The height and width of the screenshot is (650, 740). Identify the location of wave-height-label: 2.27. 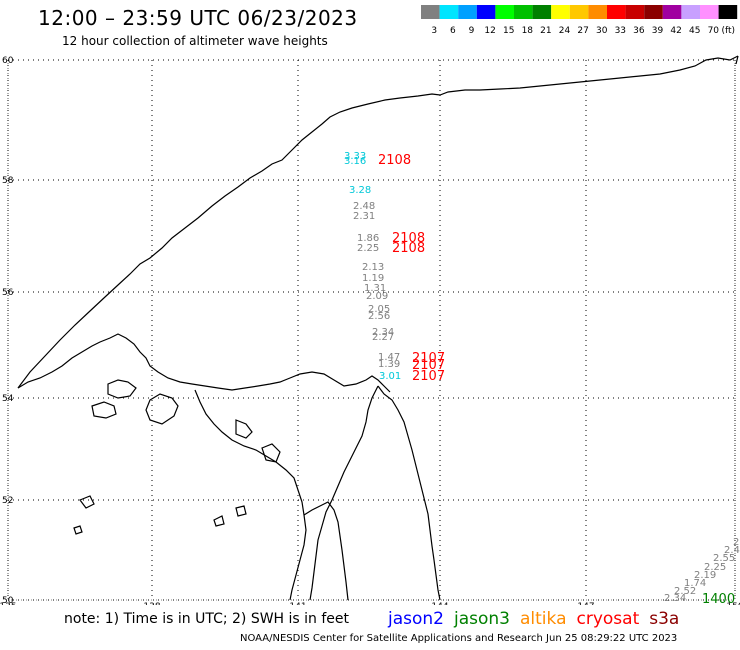
(383, 337).